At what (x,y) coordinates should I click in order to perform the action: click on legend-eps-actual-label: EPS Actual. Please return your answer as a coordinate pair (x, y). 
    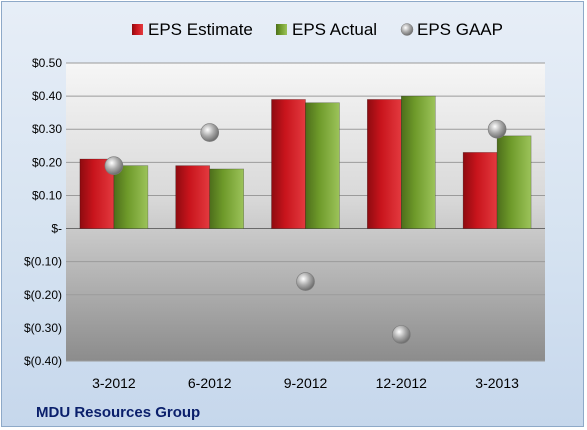
    Looking at the image, I should click on (334, 29).